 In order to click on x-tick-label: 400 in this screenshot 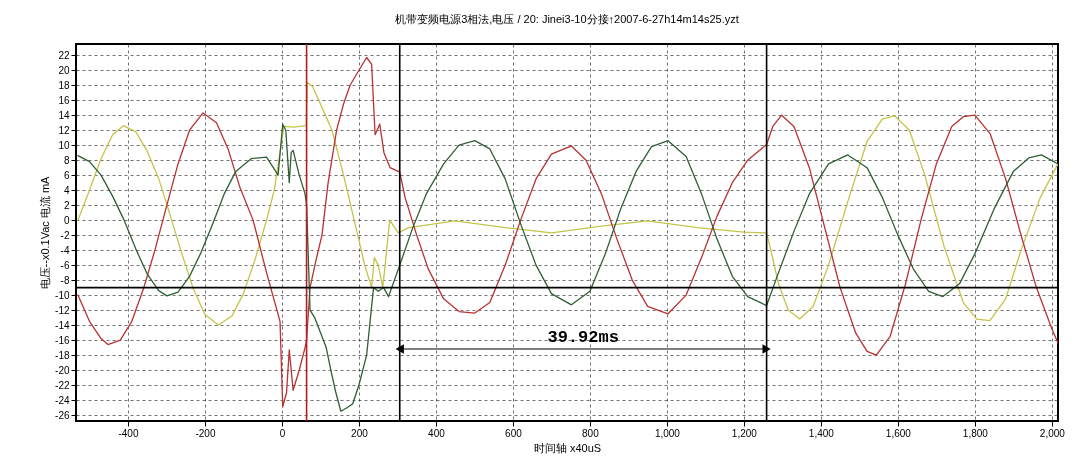, I will do `click(437, 433)`.